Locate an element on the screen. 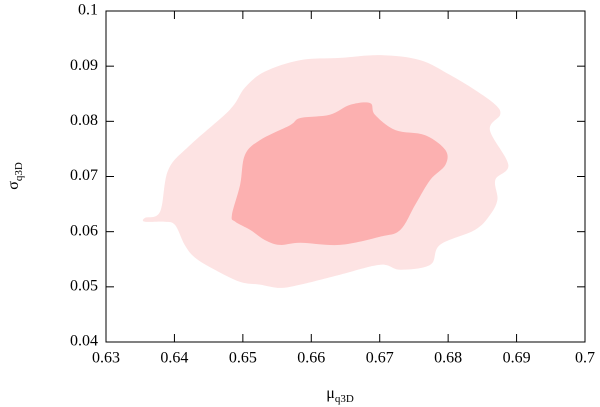 The image size is (600, 407). y-label-main: σ is located at coordinates (13, 185).